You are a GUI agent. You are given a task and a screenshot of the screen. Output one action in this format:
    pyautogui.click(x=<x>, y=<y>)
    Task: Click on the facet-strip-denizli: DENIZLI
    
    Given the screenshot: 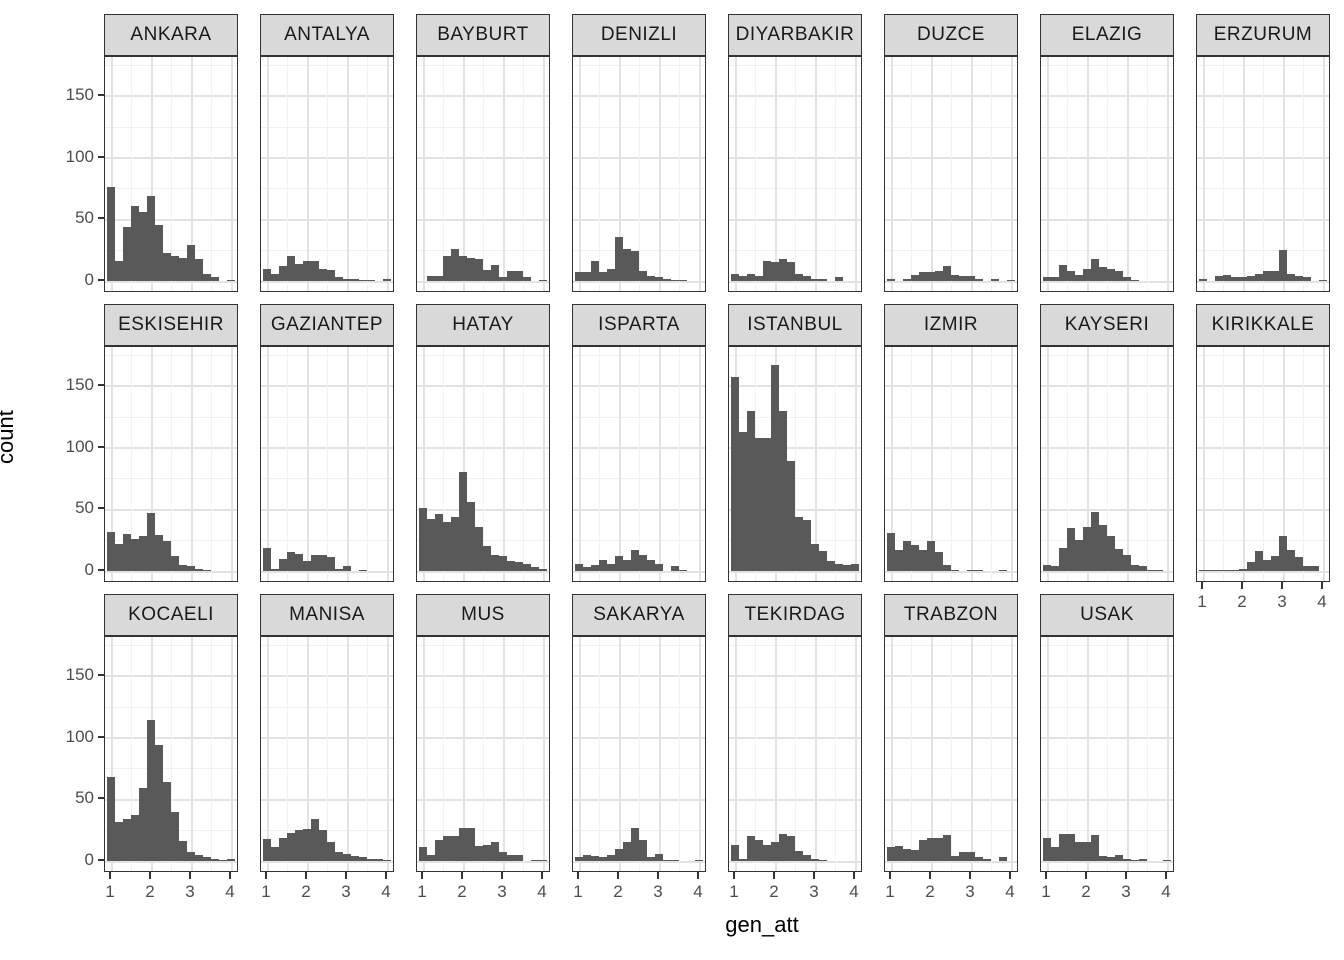 What is the action you would take?
    pyautogui.click(x=639, y=35)
    